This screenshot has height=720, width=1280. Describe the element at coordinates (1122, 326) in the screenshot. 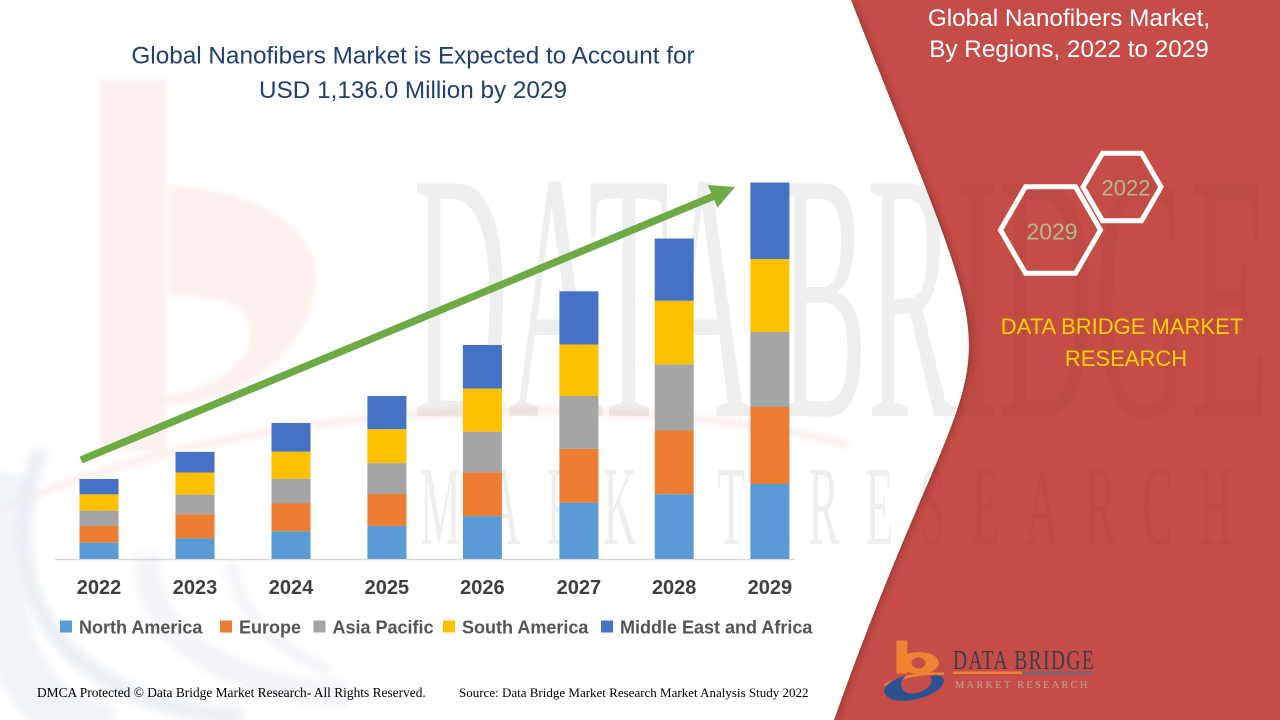

I see `svg-text: DATA BRIDGE MARKET` at that location.